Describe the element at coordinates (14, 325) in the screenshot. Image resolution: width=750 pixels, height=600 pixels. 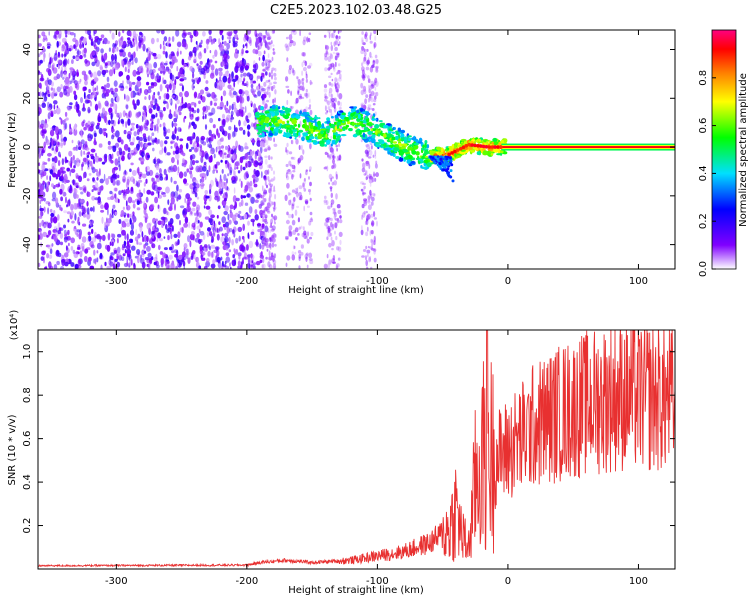
I see `snr-y-exponent: (x10⁴)` at that location.